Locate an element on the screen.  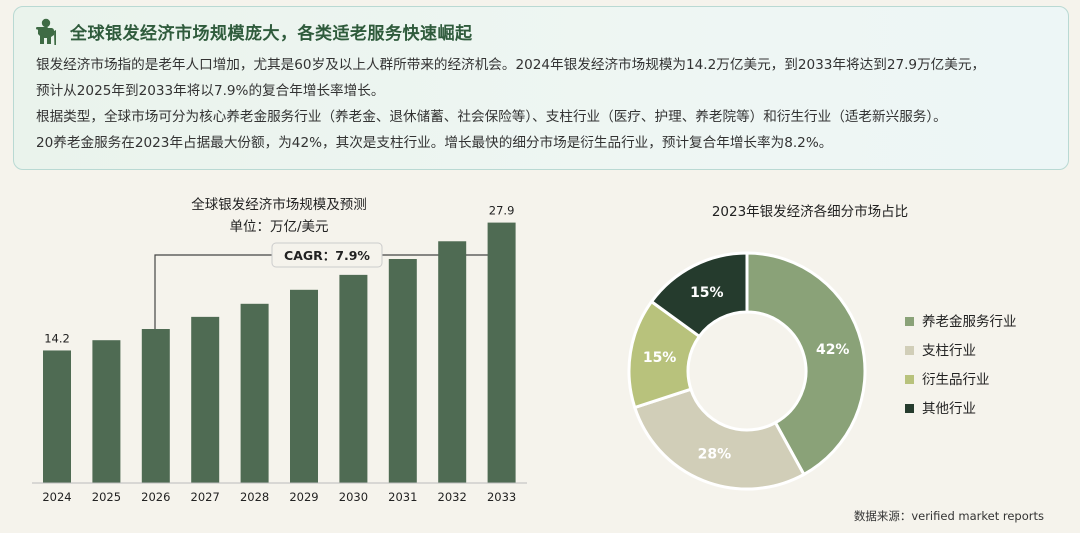
legend-label: 其他行业 is located at coordinates (949, 409).